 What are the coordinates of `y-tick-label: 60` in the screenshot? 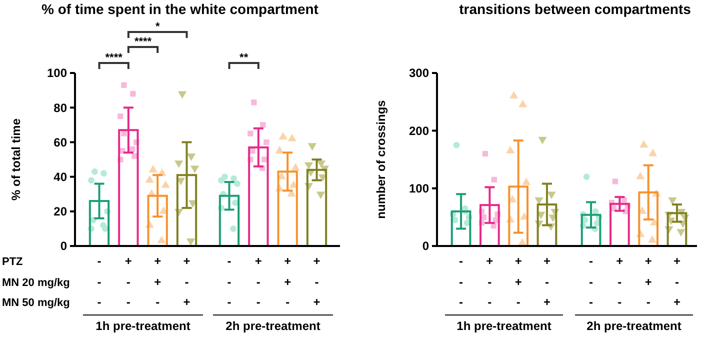 It's located at (61, 142).